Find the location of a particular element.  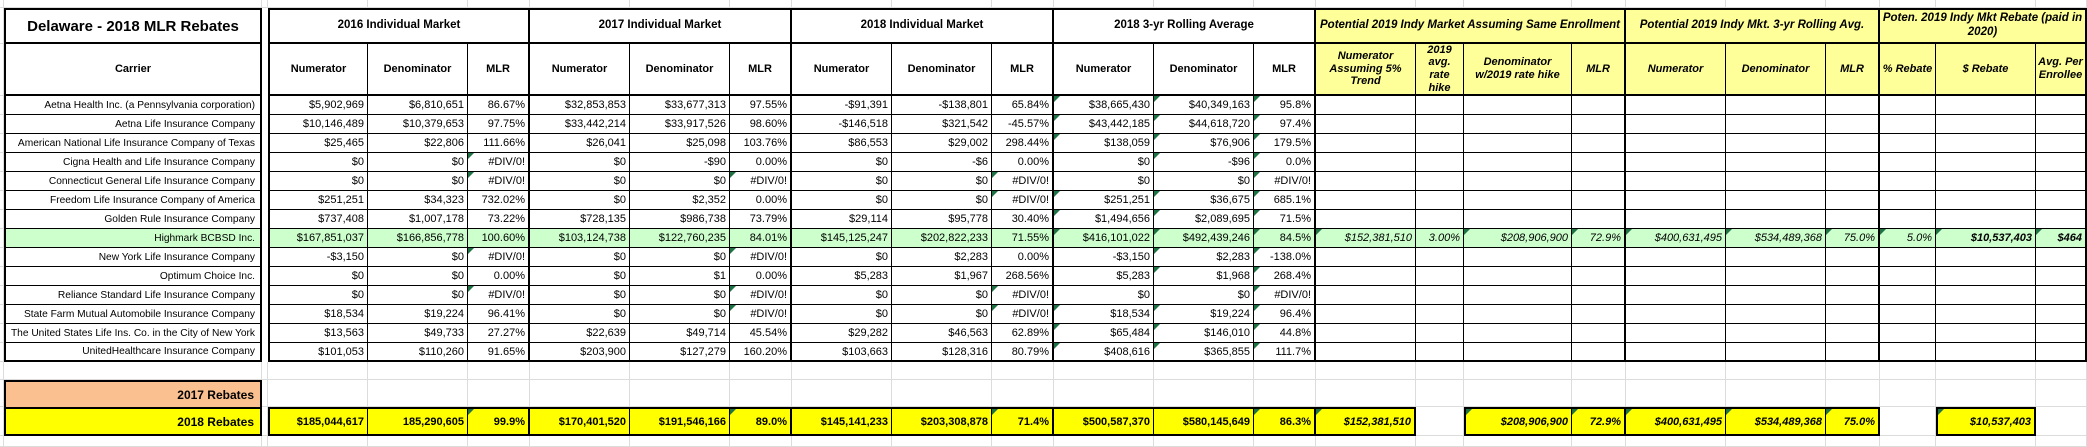

data-cell: $22,806 is located at coordinates (418, 143).